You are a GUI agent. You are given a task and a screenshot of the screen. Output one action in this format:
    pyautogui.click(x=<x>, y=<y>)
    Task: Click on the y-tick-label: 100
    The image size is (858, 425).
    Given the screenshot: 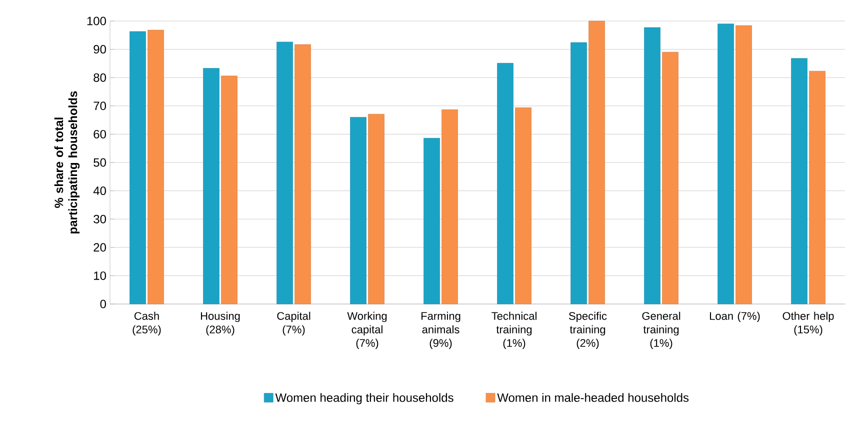 What is the action you would take?
    pyautogui.click(x=96, y=21)
    